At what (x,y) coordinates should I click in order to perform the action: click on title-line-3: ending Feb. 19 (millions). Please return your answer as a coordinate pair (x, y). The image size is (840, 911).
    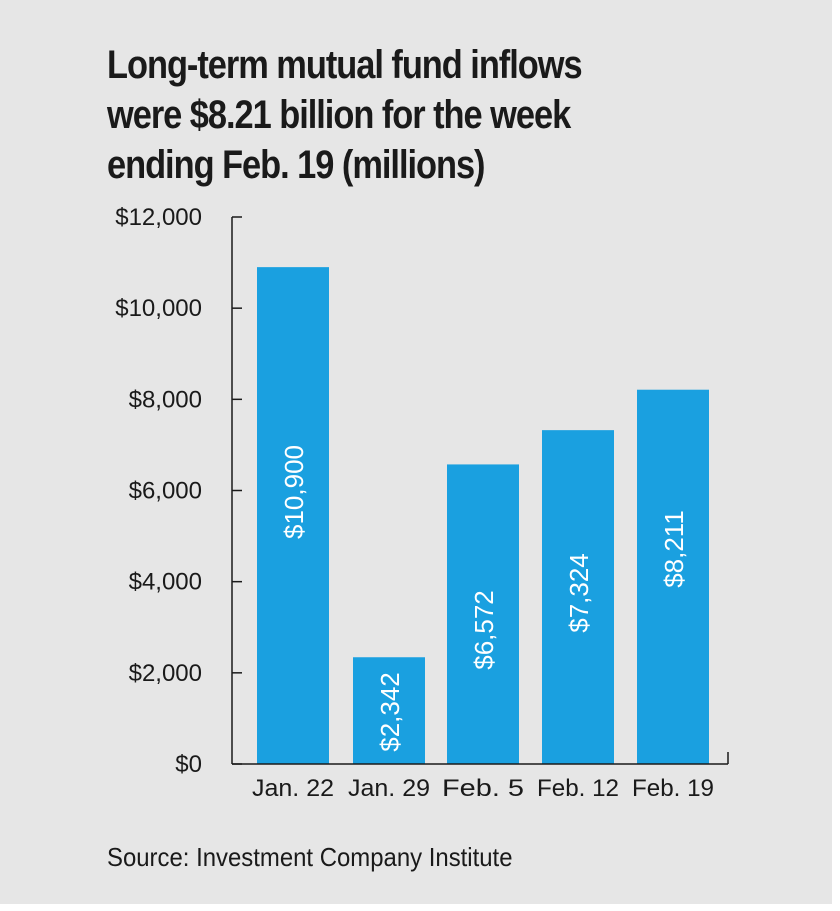
    Looking at the image, I should click on (296, 165).